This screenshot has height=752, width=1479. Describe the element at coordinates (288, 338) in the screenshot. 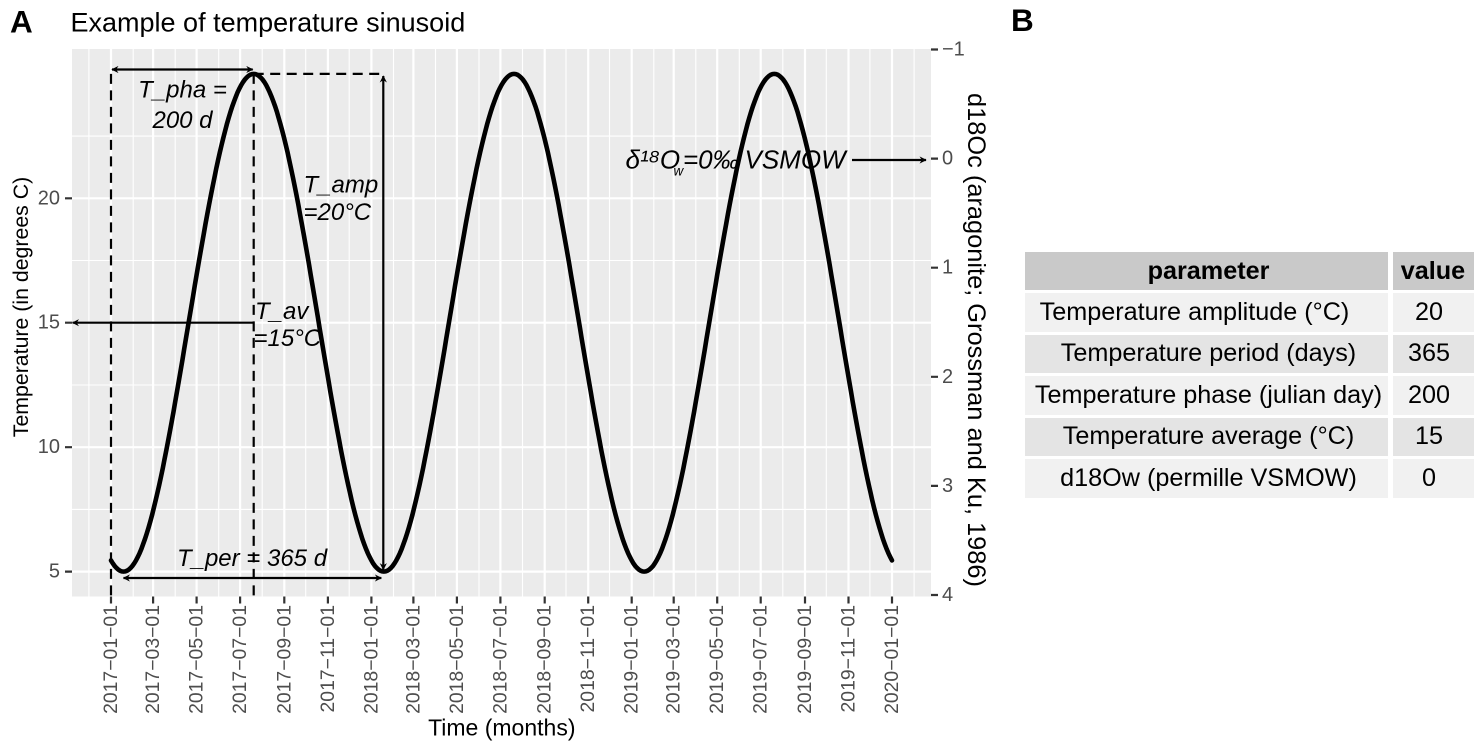

I see `svg-text: =15°C` at that location.